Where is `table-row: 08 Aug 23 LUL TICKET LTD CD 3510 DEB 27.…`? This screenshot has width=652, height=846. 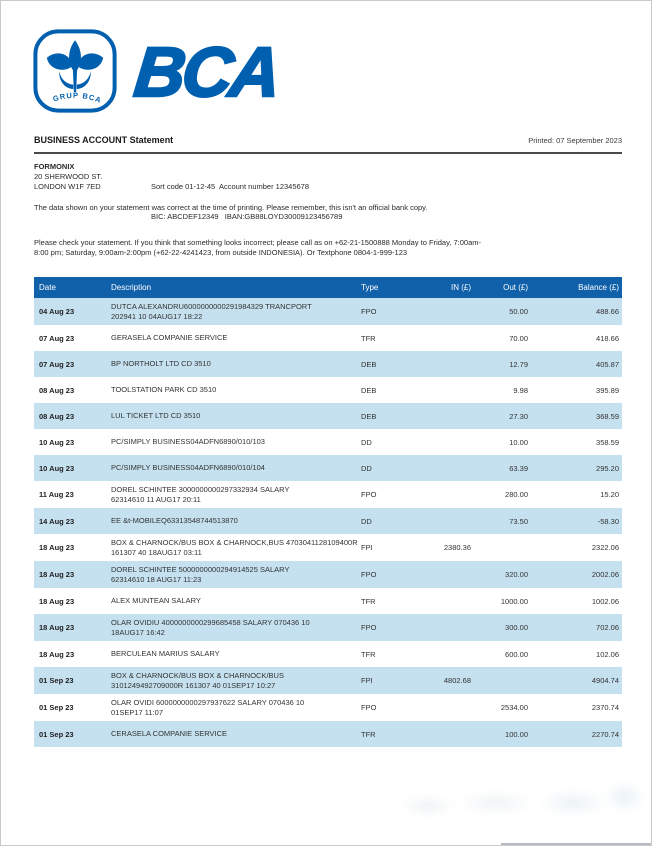
table-row: 08 Aug 23 LUL TICKET LTD CD 3510 DEB 27.… is located at coordinates (328, 416).